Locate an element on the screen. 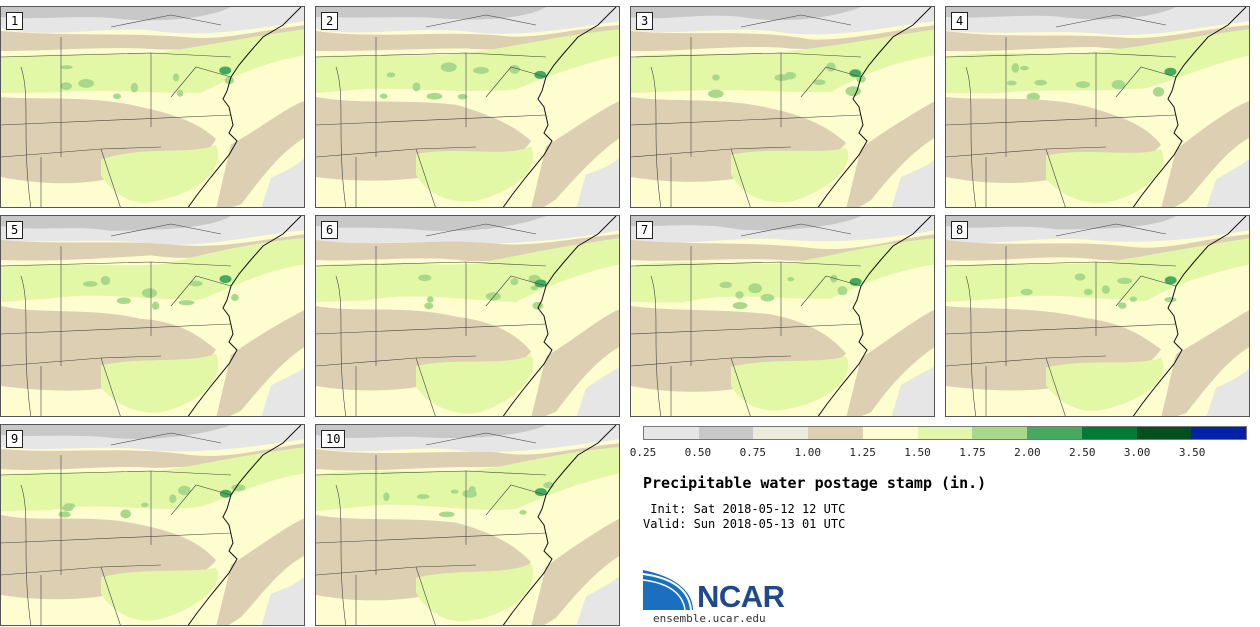 The height and width of the screenshot is (627, 1260). ncar-logo-text: NCAR is located at coordinates (741, 596).